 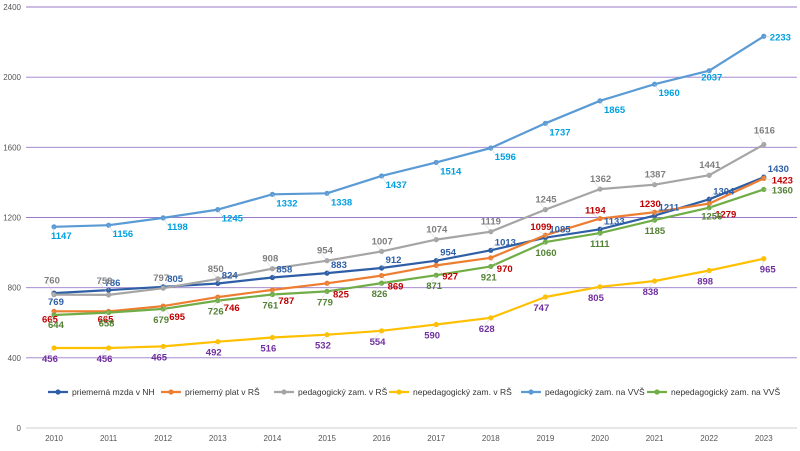 What do you see at coordinates (711, 78) in the screenshot?
I see `data-label: 2037` at bounding box center [711, 78].